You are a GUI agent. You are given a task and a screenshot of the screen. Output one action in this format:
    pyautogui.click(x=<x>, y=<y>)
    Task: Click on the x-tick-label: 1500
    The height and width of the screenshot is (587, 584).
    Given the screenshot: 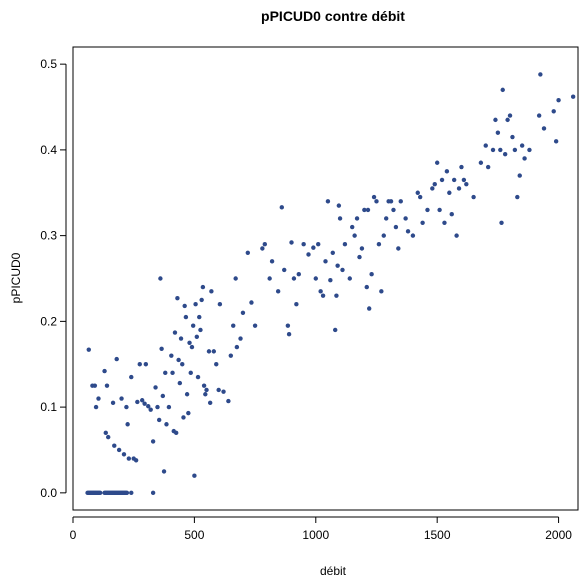 What is the action you would take?
    pyautogui.click(x=437, y=535)
    